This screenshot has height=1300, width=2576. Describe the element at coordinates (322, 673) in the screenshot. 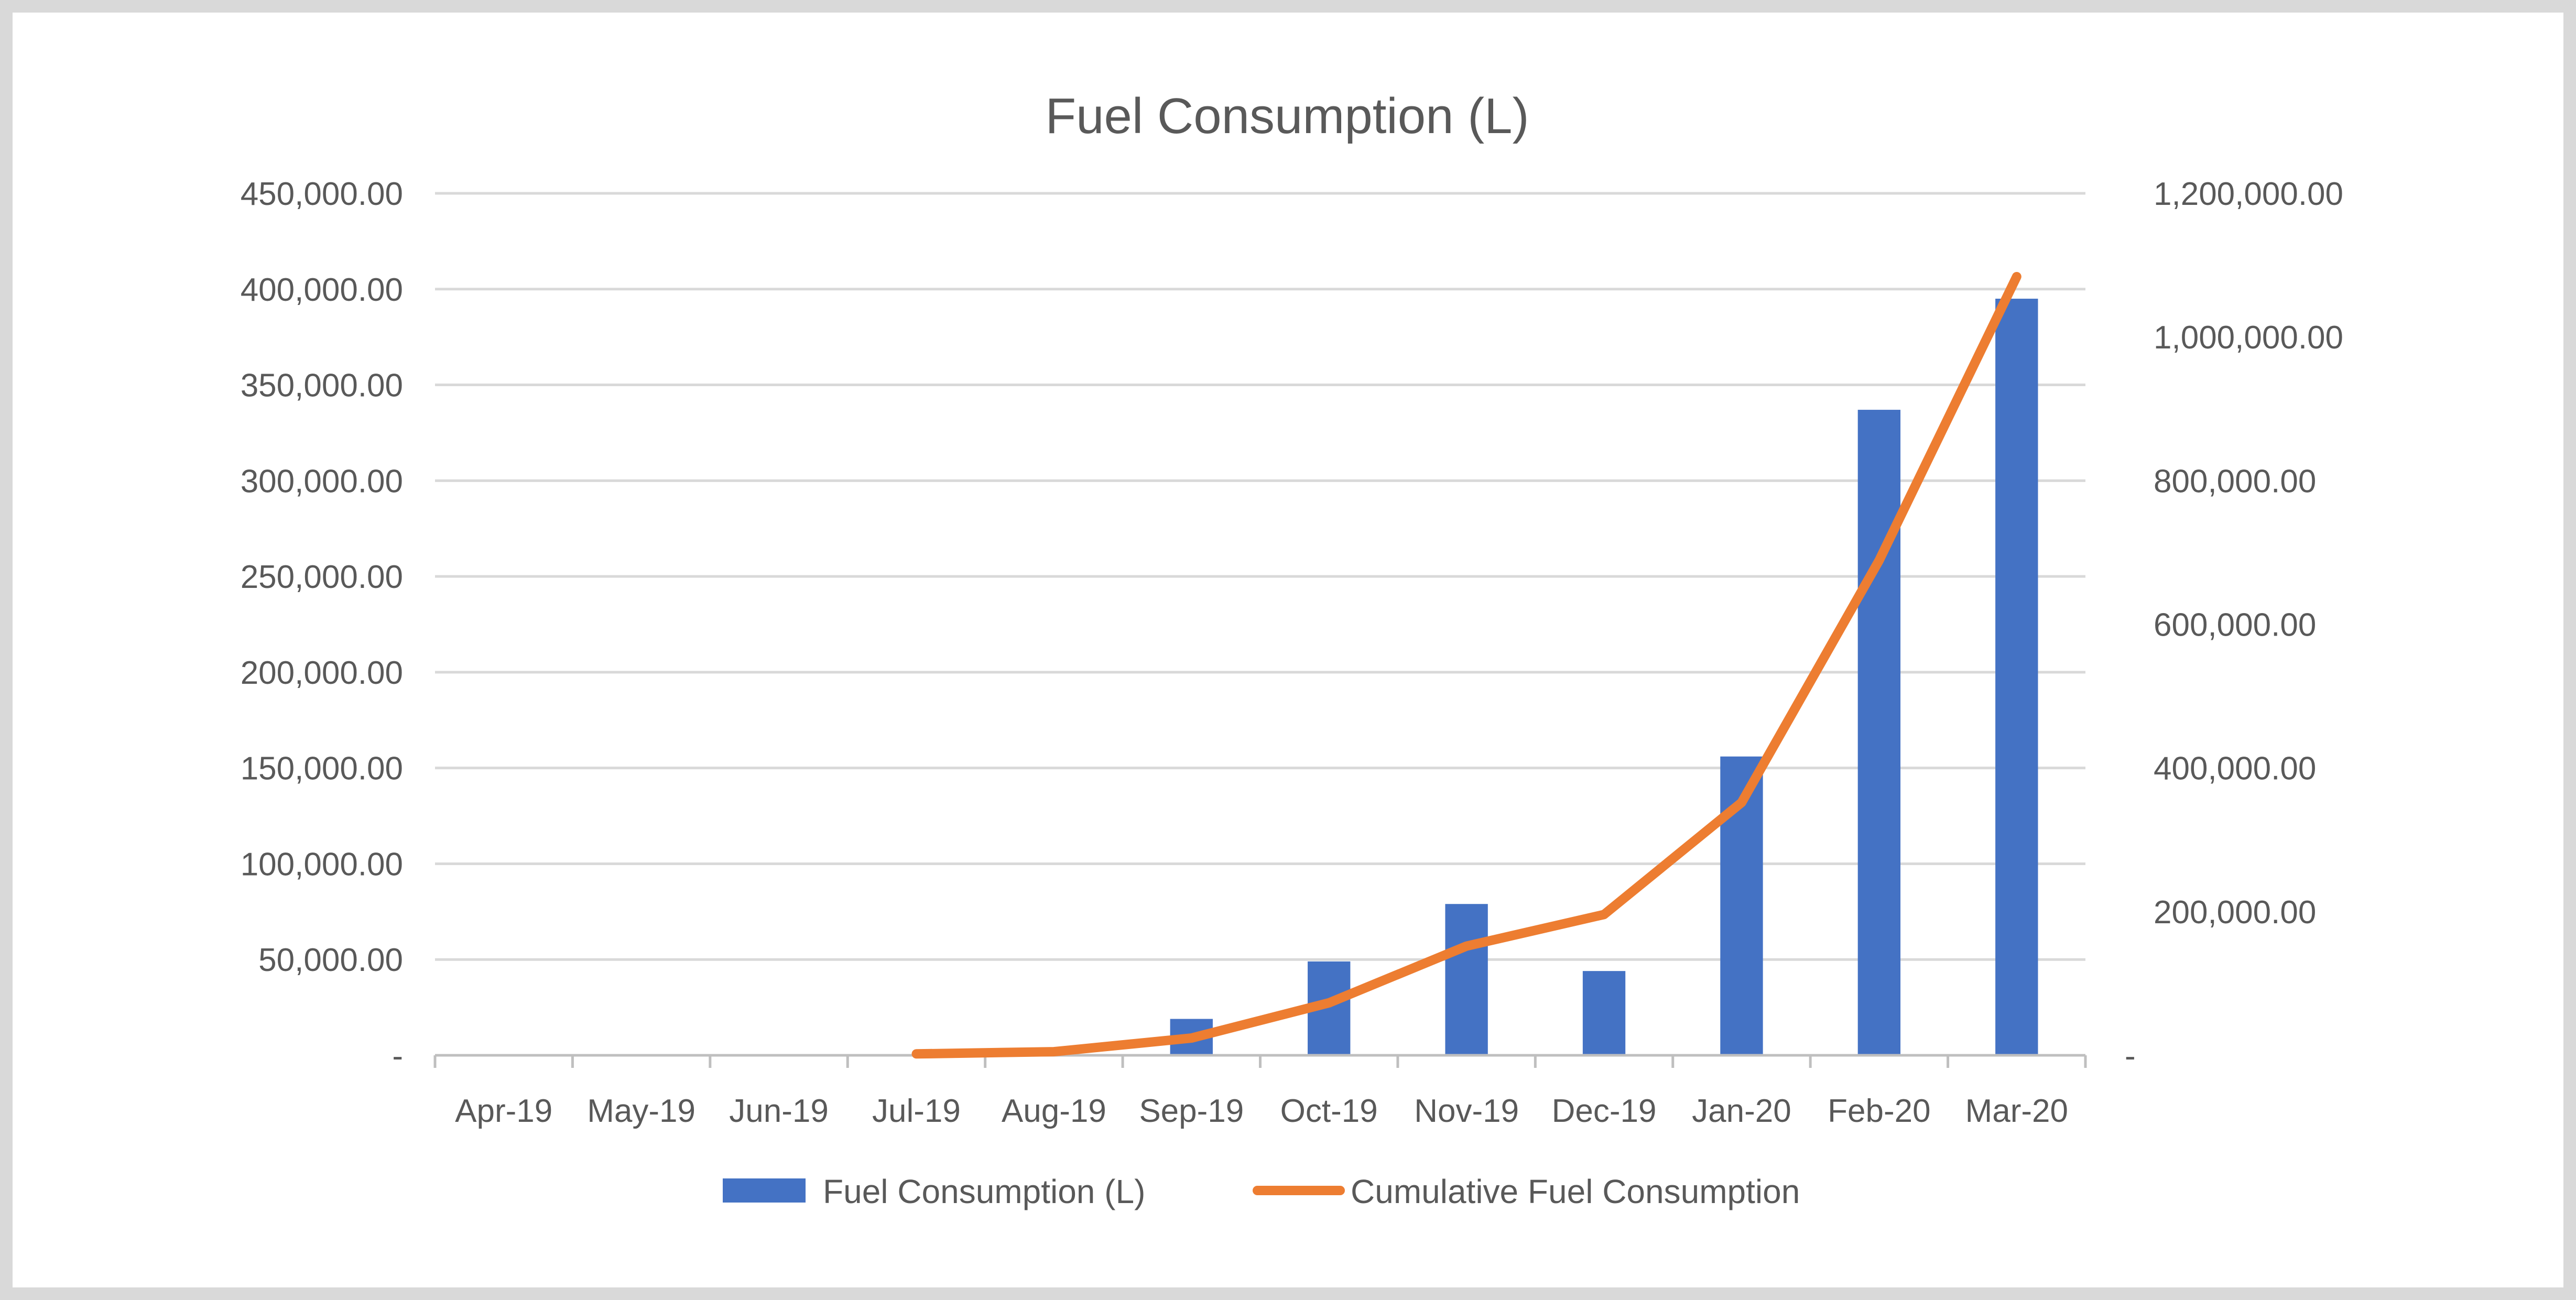

I see `left-tick-label: 200,000.00` at that location.